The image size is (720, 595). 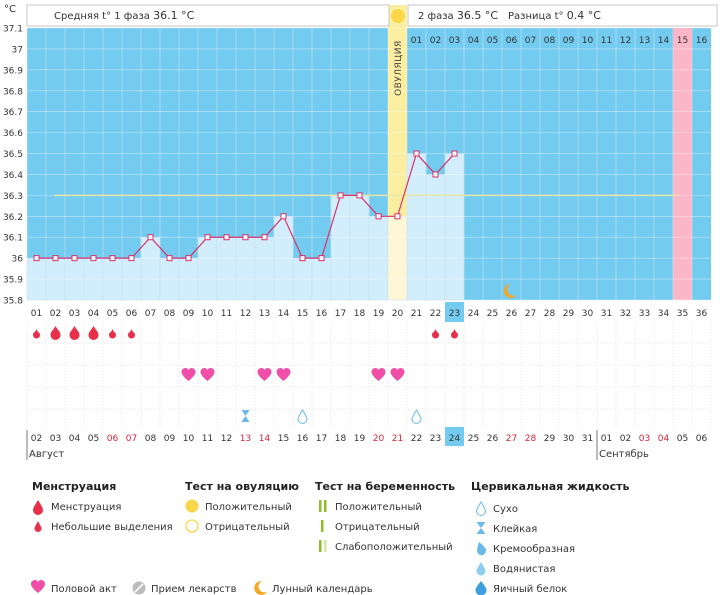 I want to click on y-tick-label: 36.6, so click(x=13, y=134).